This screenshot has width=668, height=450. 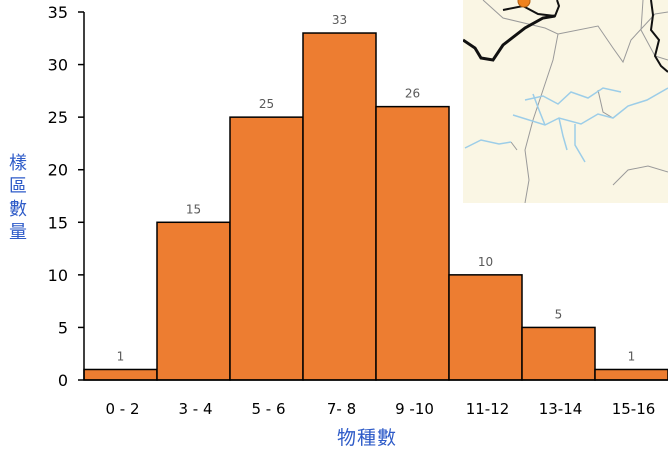 I want to click on x-tick-label: 5 - 6, so click(x=268, y=409).